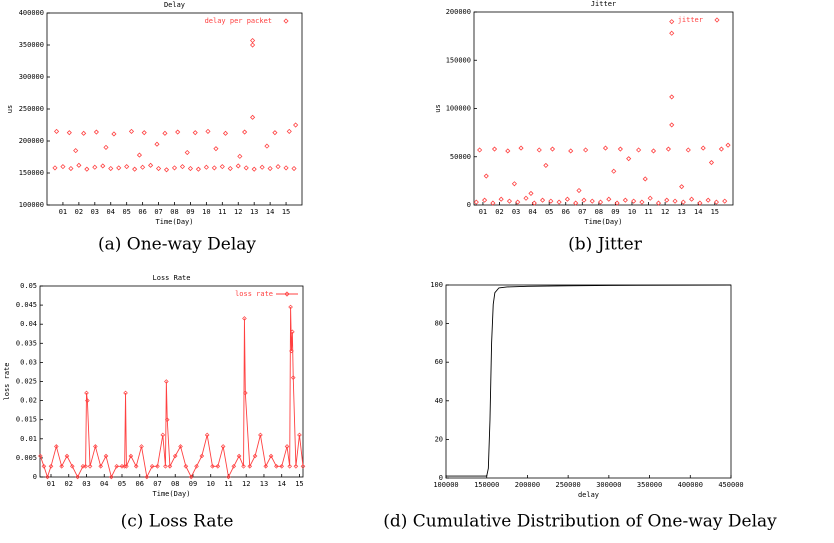  I want to click on x-tick-label: 09, so click(193, 484).